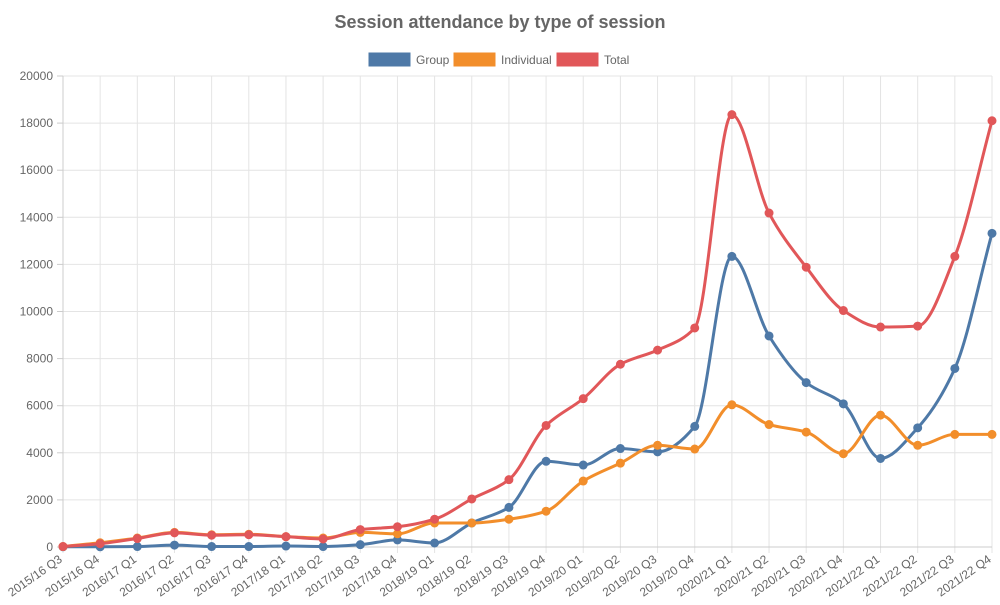  Describe the element at coordinates (37, 123) in the screenshot. I see `y-tick-label: 18000` at that location.